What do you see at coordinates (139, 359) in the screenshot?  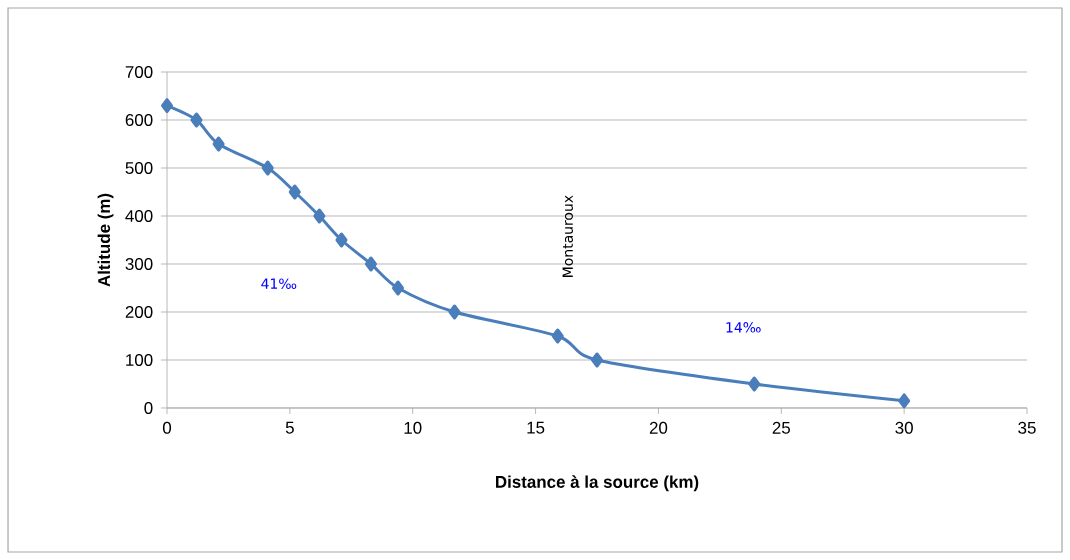 I see `y-tick-label: 100` at bounding box center [139, 359].